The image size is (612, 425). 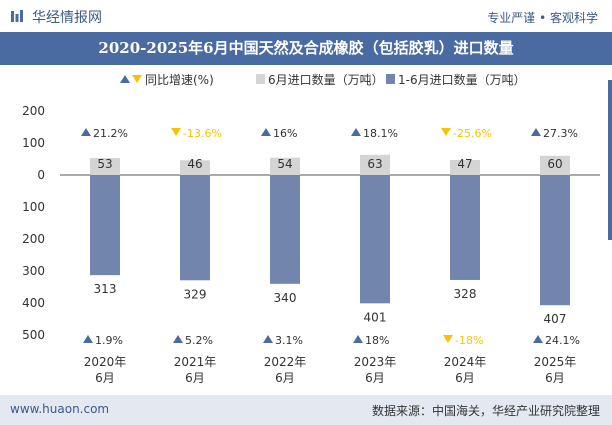 What do you see at coordinates (33, 271) in the screenshot?
I see `y-tick-label: 300` at bounding box center [33, 271].